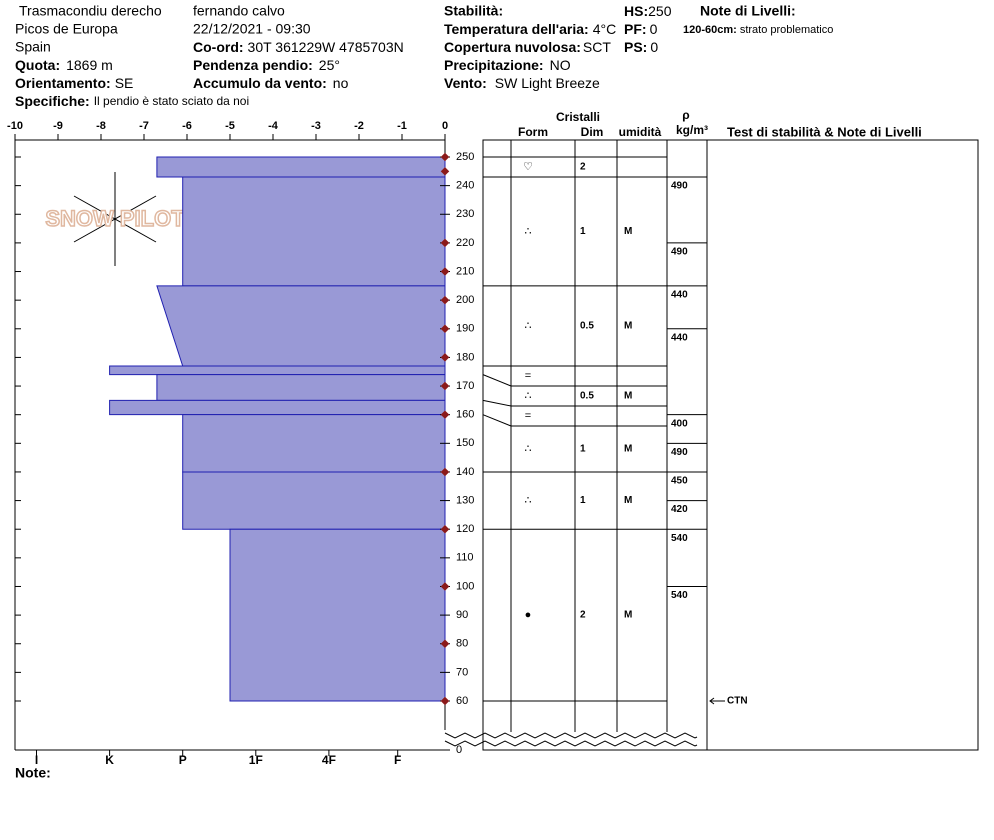 The height and width of the screenshot is (840, 994). Describe the element at coordinates (402, 126) in the screenshot. I see `x-tick-label: -1` at that location.